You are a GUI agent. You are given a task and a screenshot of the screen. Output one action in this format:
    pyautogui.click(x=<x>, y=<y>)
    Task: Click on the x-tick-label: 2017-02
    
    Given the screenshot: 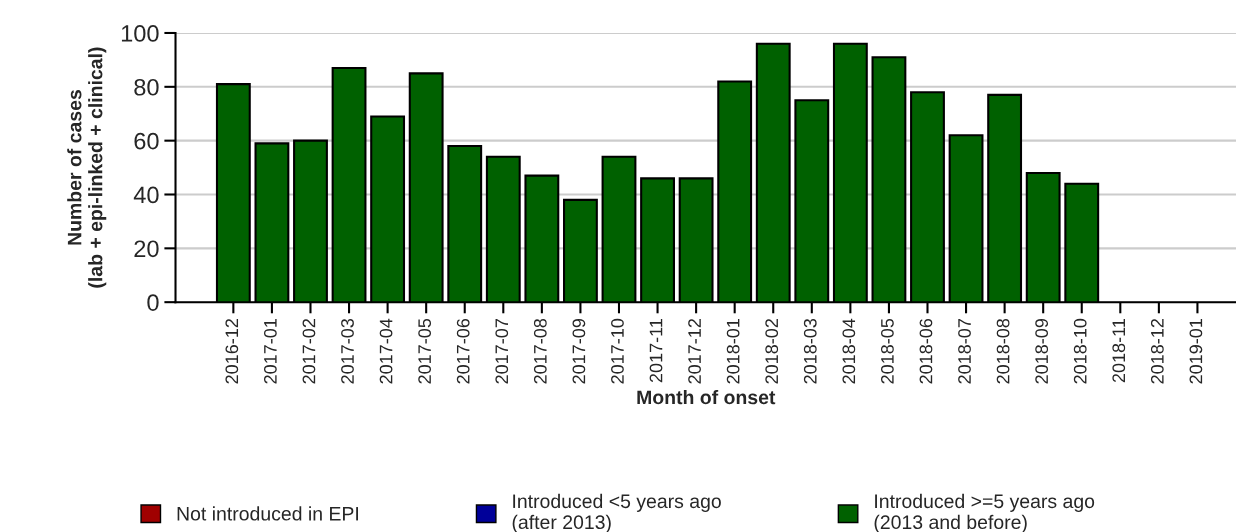 What is the action you would take?
    pyautogui.click(x=309, y=351)
    